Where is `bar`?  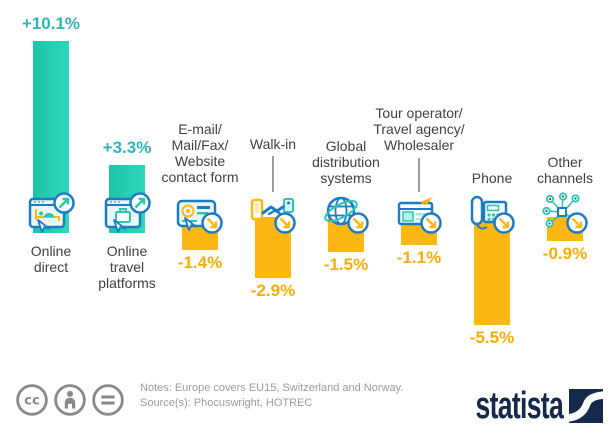 bar is located at coordinates (492, 271).